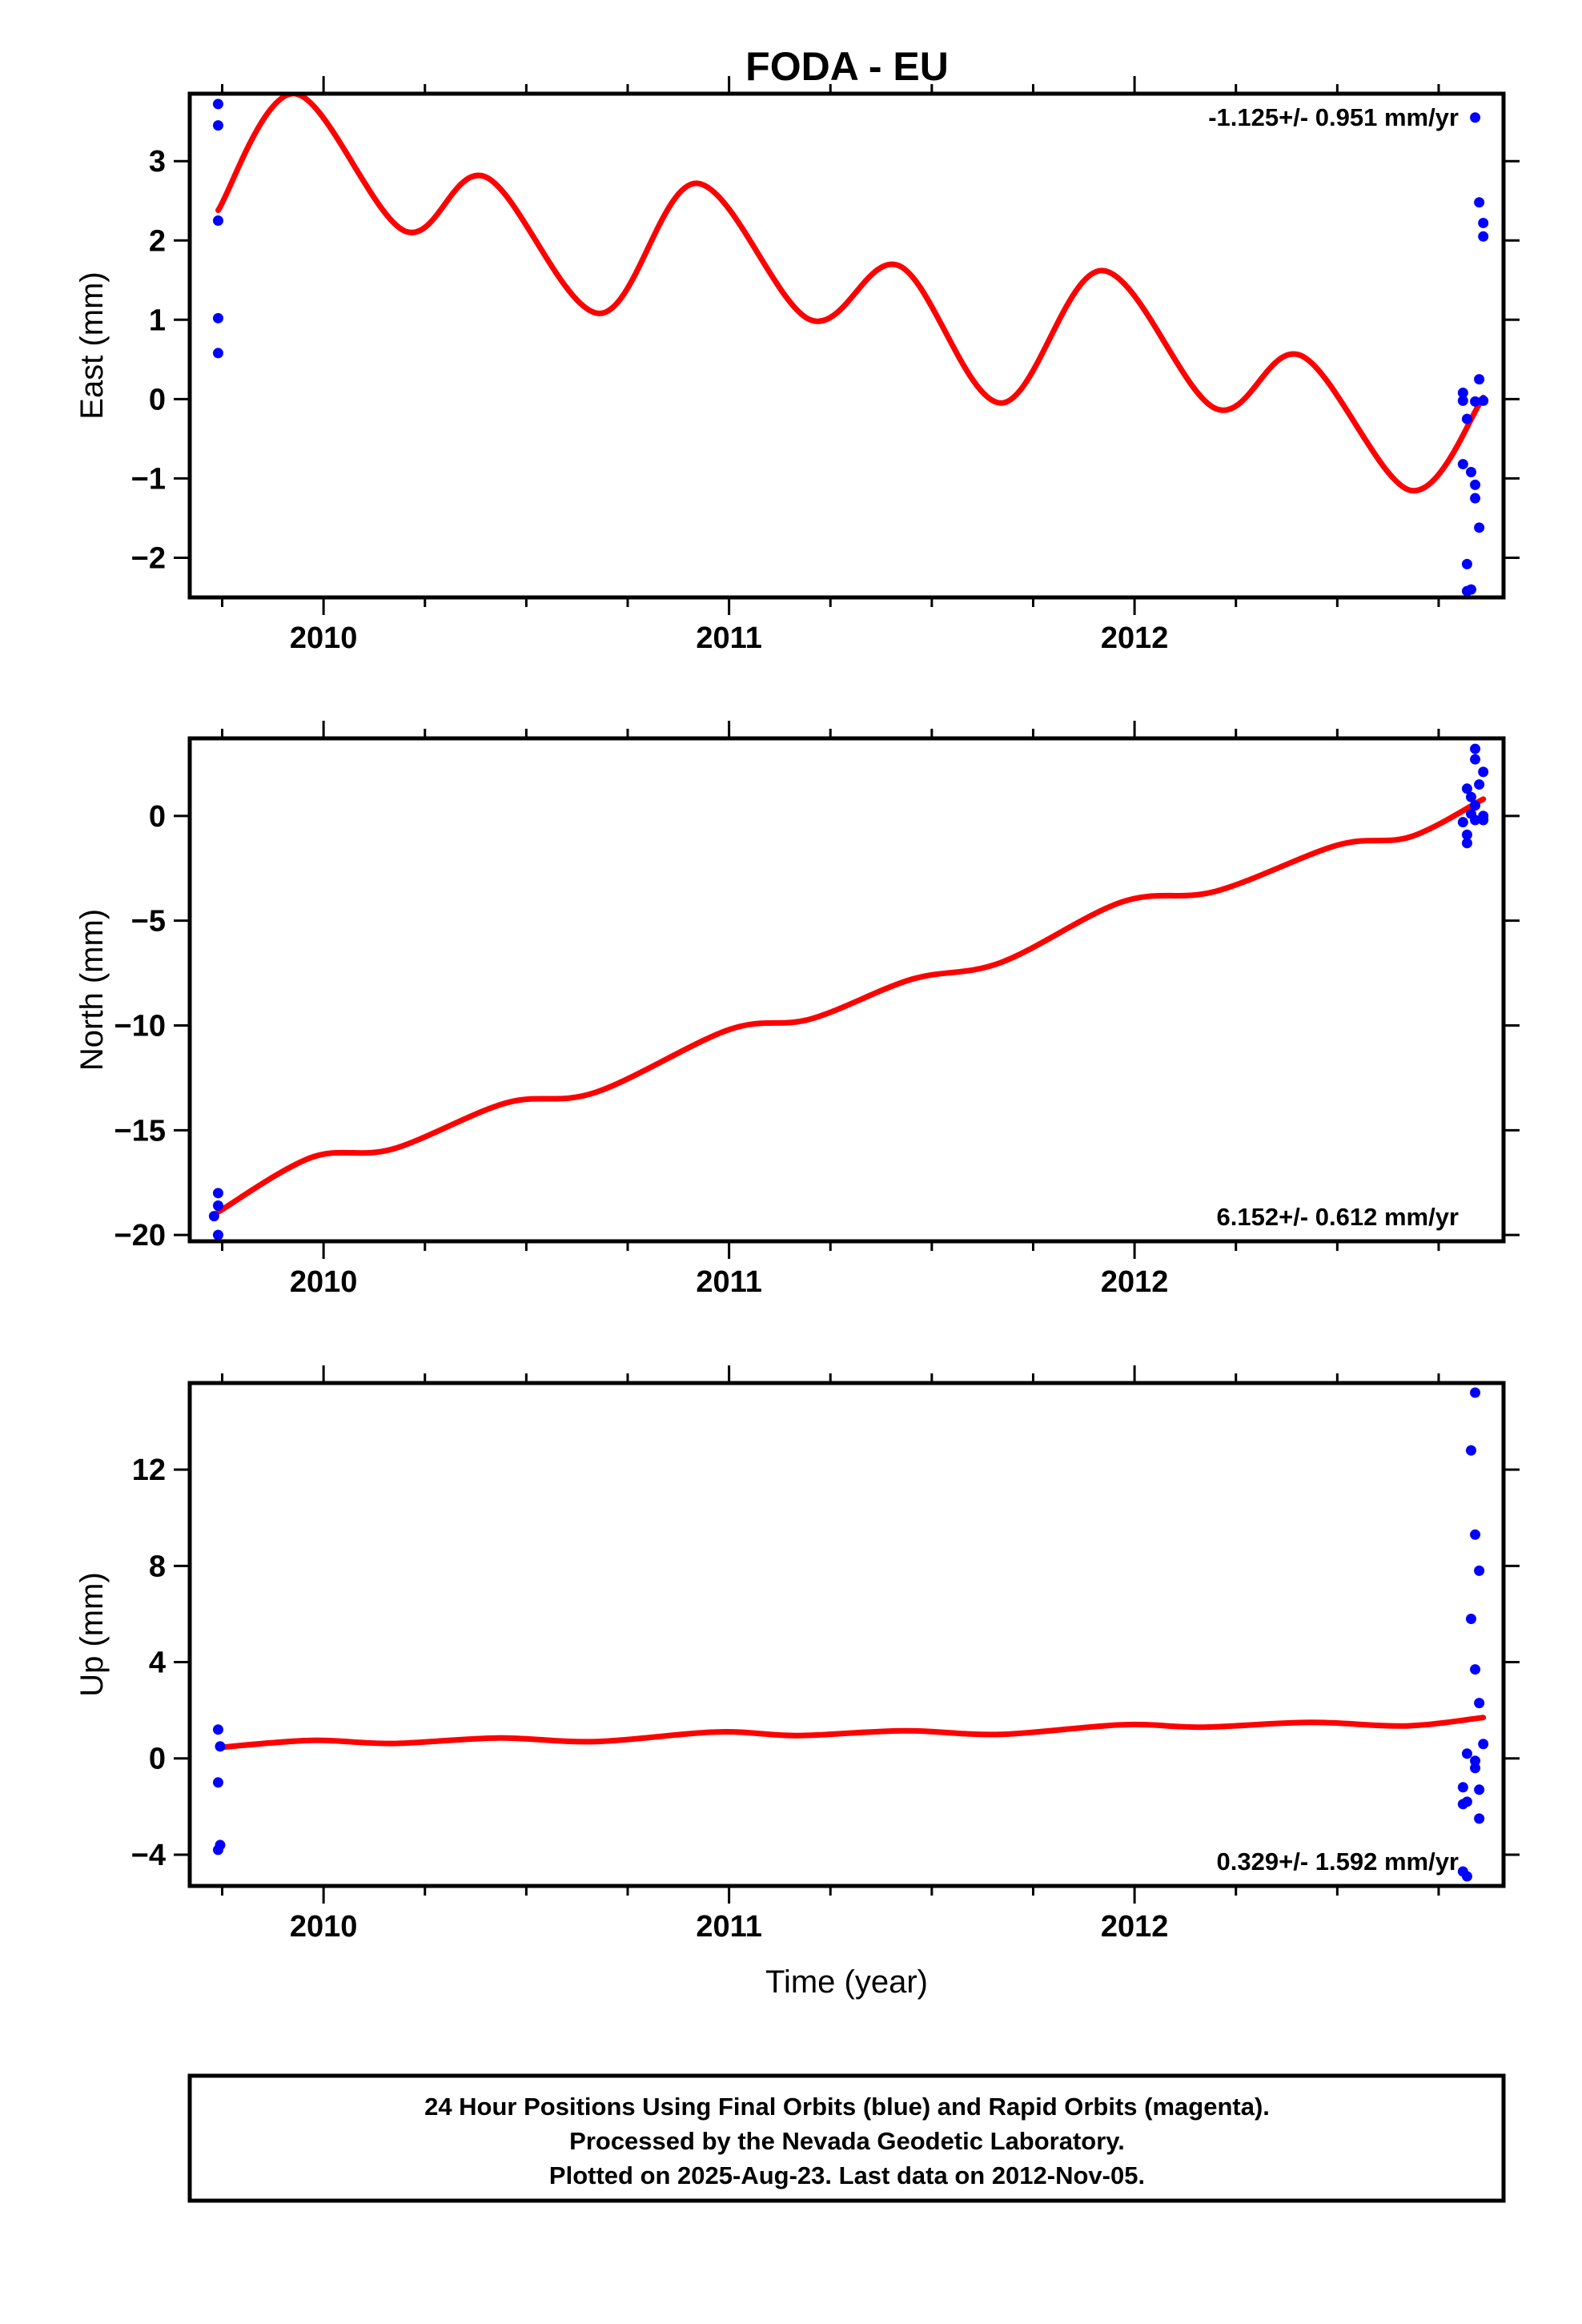 The image size is (1582, 2324). I want to click on y-tick-label: −15, so click(140, 1131).